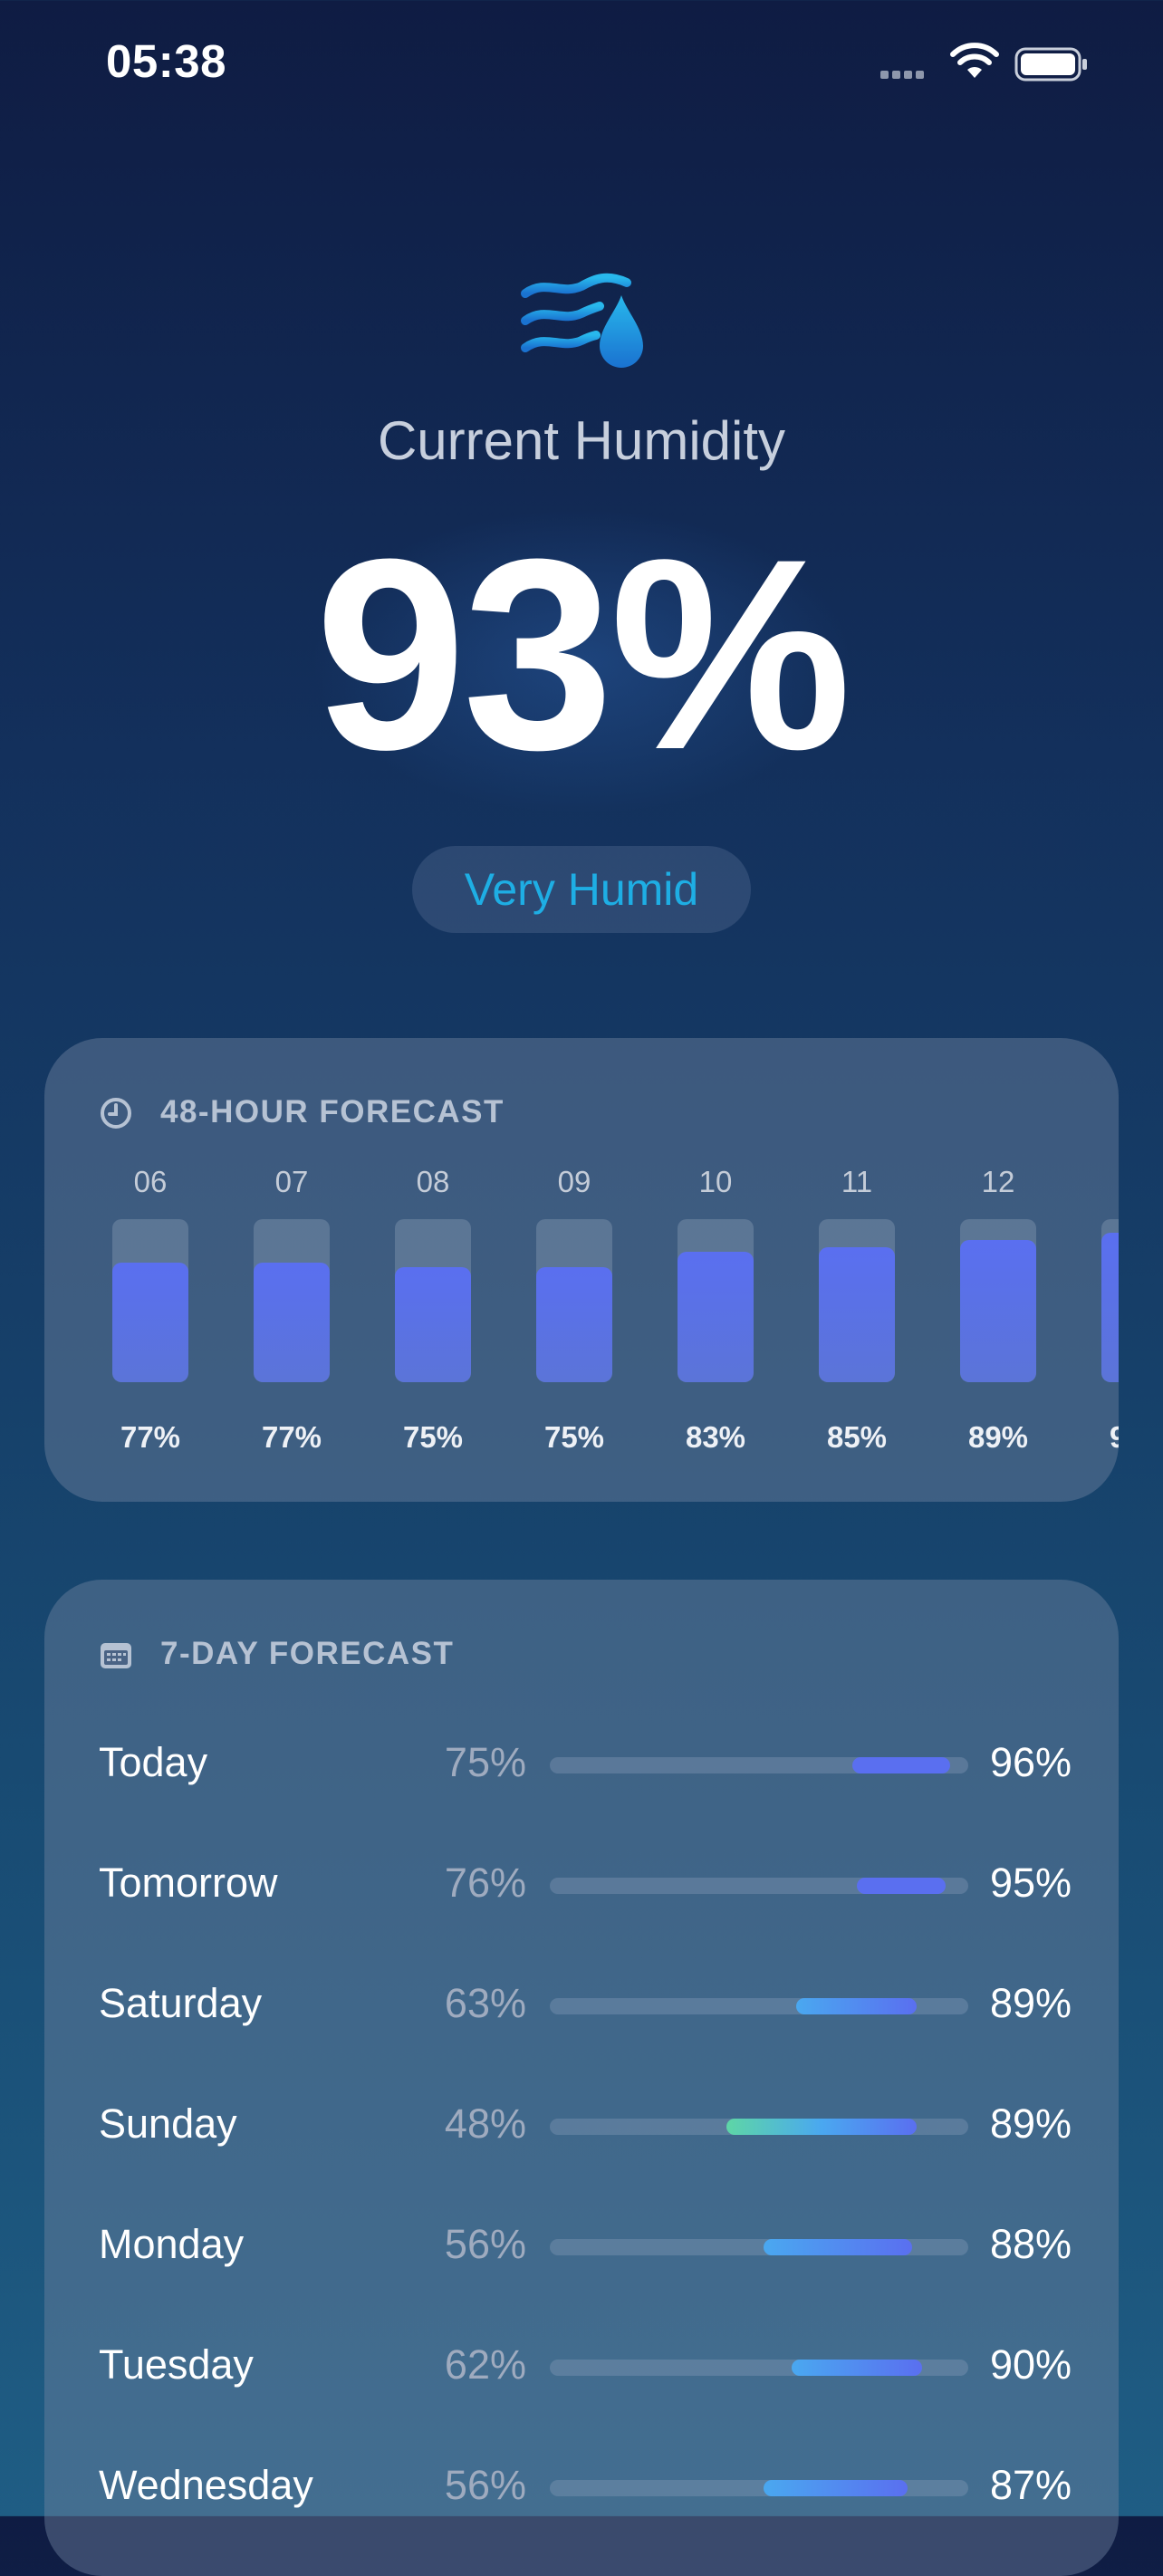 The width and height of the screenshot is (1163, 2576). What do you see at coordinates (998, 1437) in the screenshot?
I see `hour-value: 89%` at bounding box center [998, 1437].